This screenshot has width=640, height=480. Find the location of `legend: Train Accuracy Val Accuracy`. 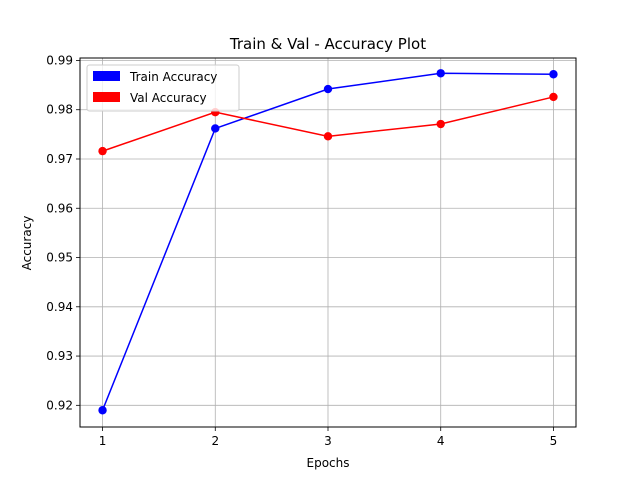

legend: Train Accuracy Val Accuracy is located at coordinates (163, 88).